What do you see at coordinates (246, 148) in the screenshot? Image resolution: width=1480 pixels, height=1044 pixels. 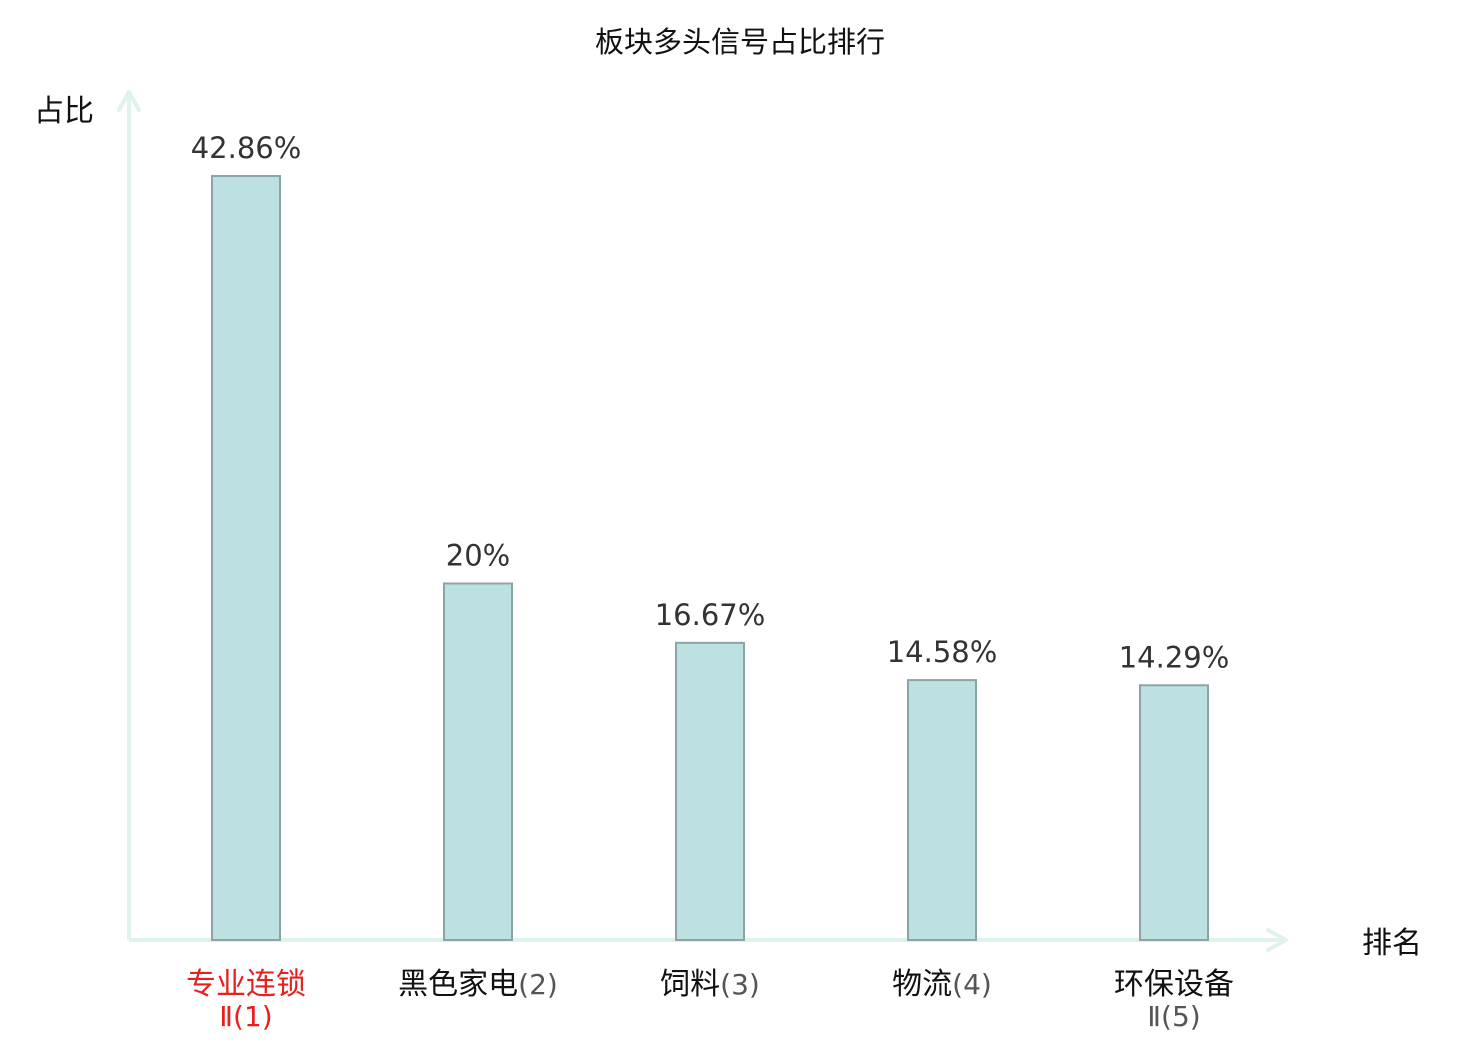 I see `value-label-1: 42.86%` at bounding box center [246, 148].